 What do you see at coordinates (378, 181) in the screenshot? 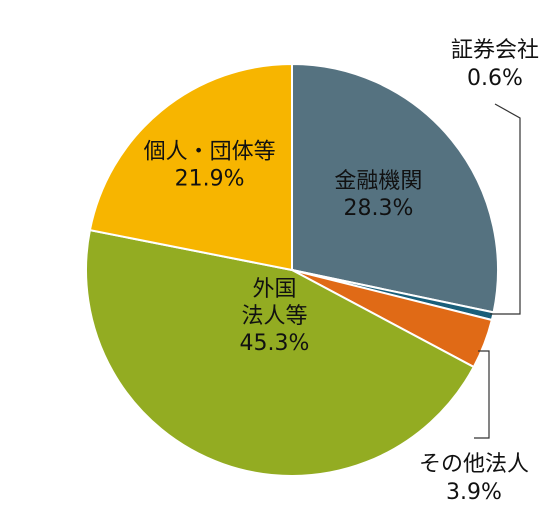
I see `slice-name-0: 金融機関` at bounding box center [378, 181].